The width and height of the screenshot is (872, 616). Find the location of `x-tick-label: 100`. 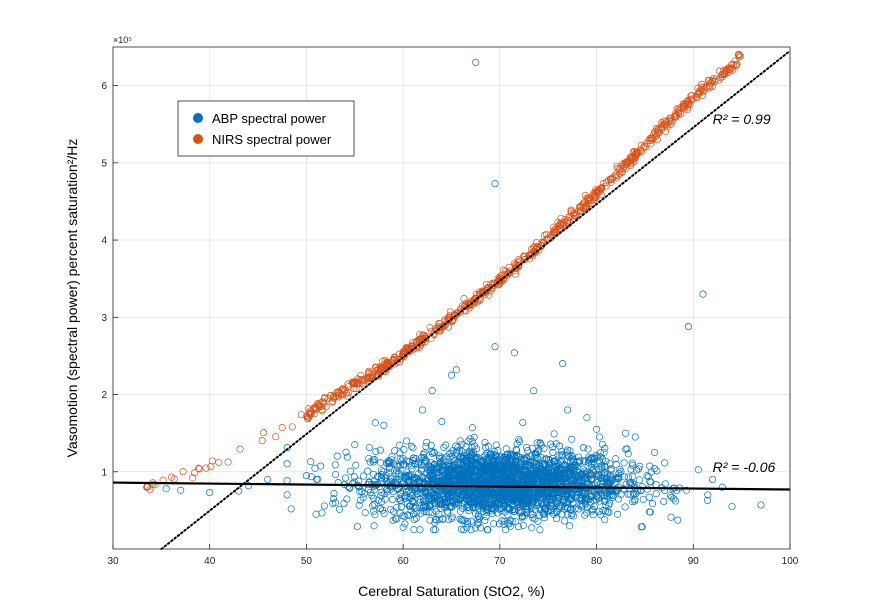

x-tick-label: 100 is located at coordinates (790, 561).